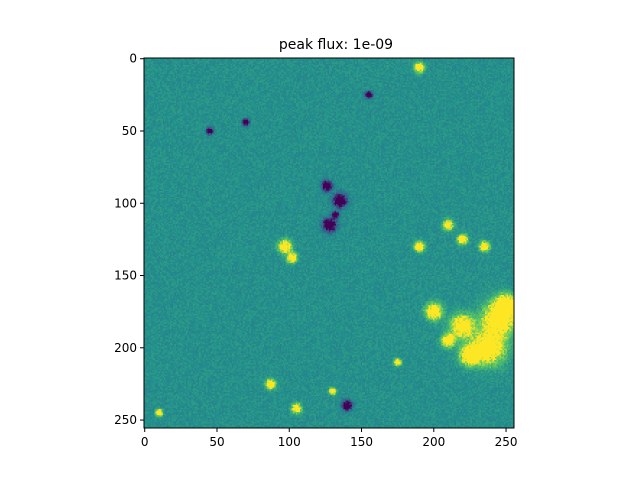 Image resolution: width=640 pixels, height=480 pixels. I want to click on y-tick-label: 50, so click(129, 131).